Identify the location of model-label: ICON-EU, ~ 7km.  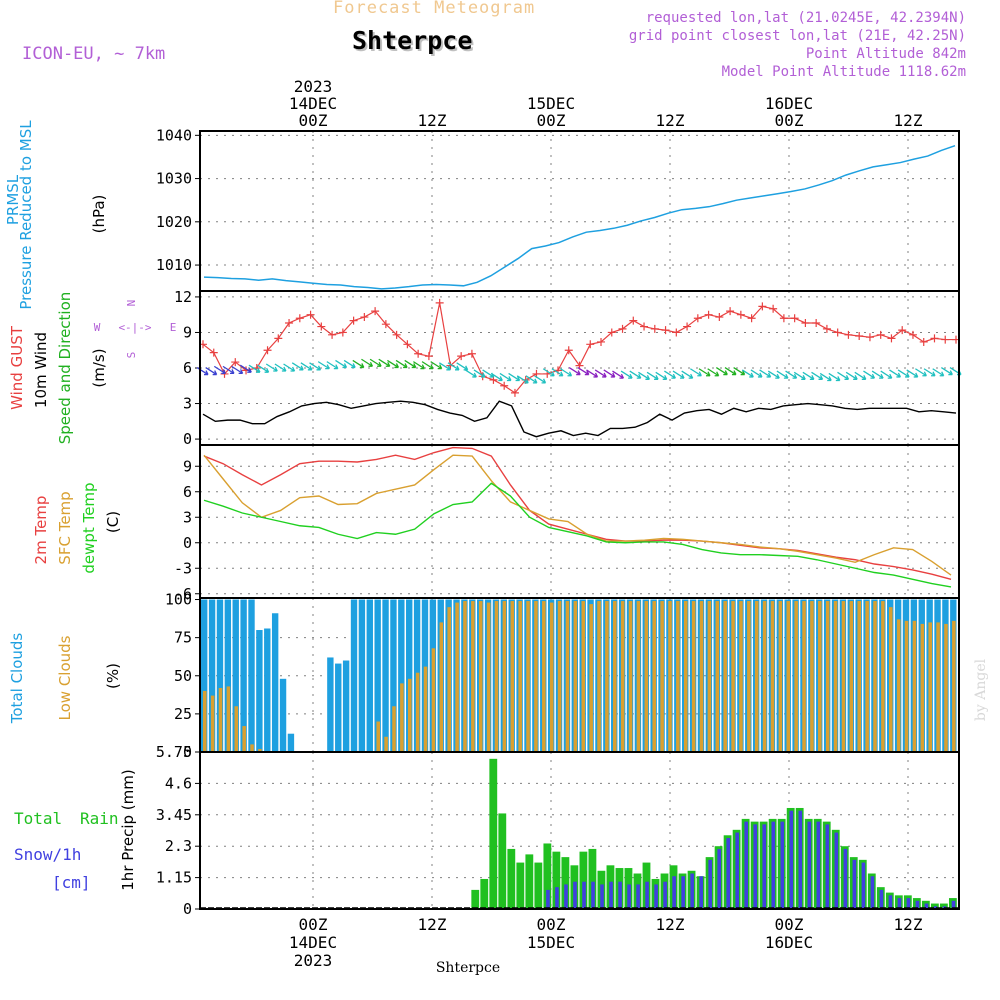
(94, 54).